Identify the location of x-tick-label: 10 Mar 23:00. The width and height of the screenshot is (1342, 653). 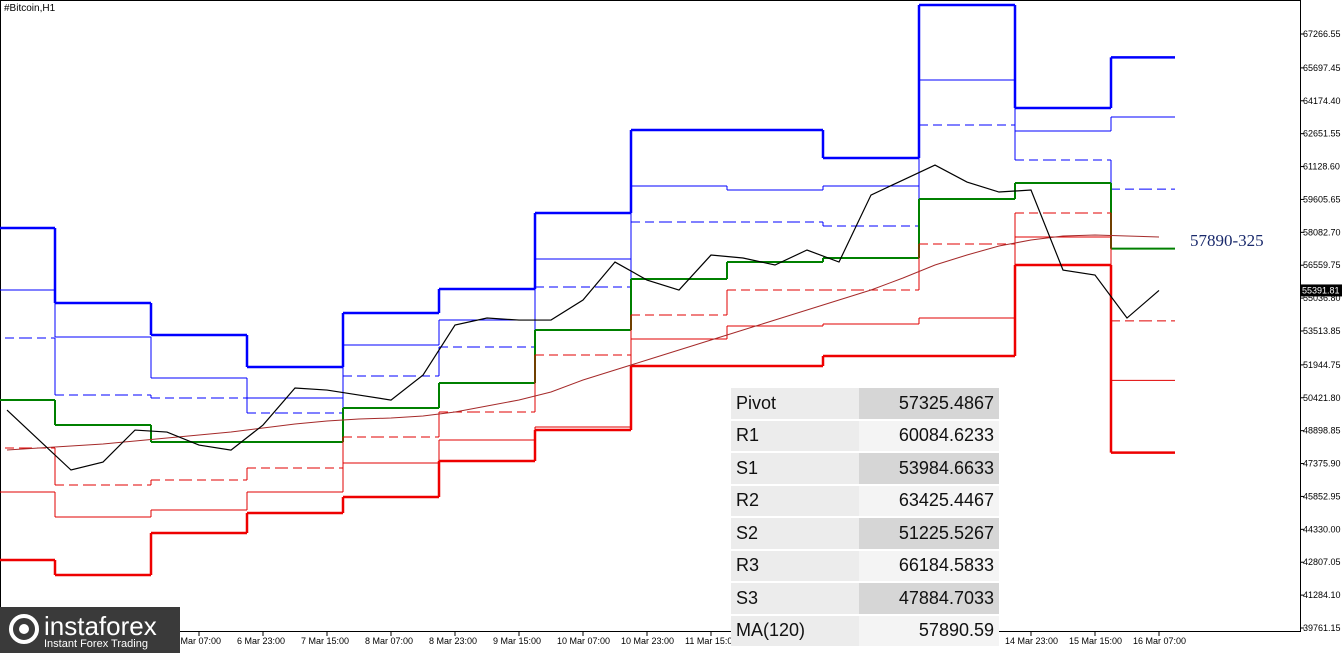
(647, 641).